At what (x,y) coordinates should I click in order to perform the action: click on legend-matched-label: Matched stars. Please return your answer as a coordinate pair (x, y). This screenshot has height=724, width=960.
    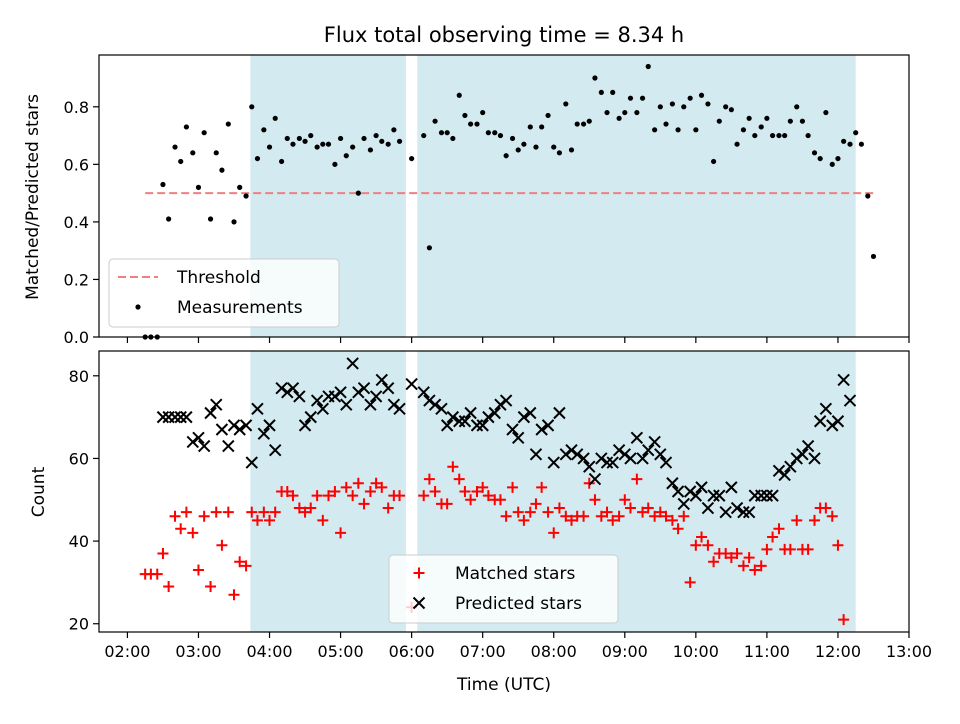
    Looking at the image, I should click on (515, 574).